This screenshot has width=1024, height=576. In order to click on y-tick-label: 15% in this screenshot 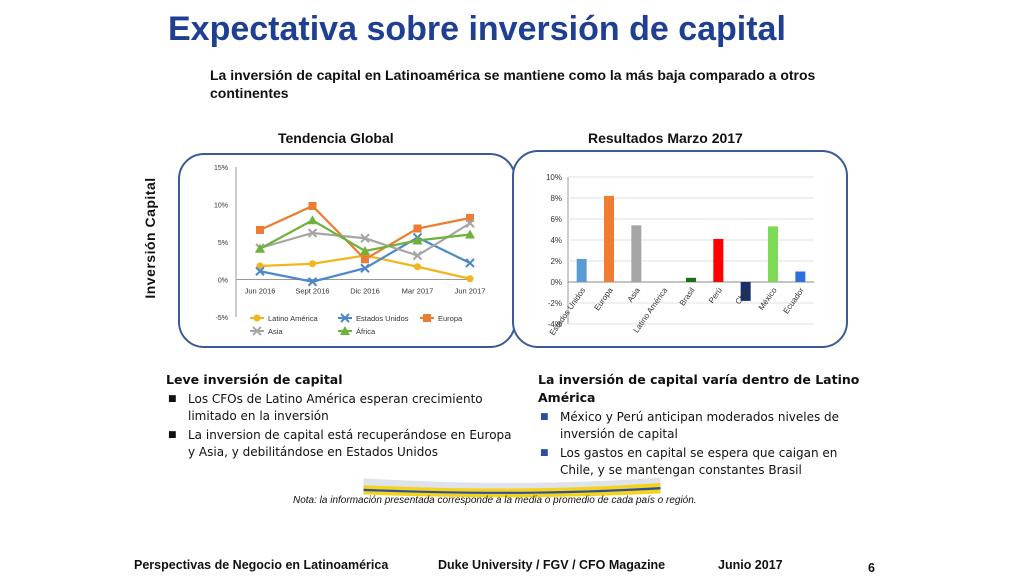, I will do `click(221, 168)`.